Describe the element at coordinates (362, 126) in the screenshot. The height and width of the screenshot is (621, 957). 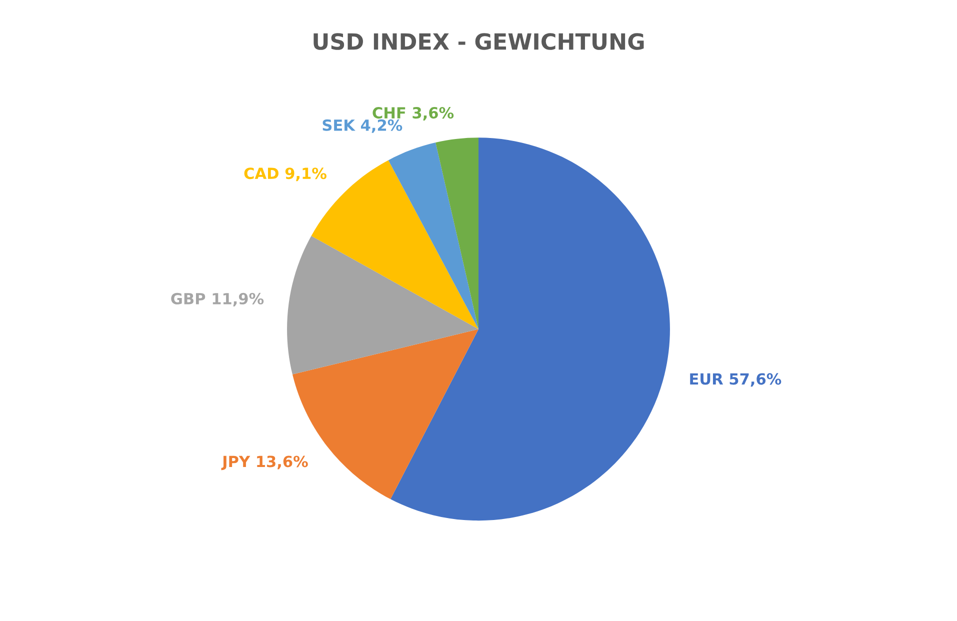
I see `slice-label: SEK 4,2%` at that location.